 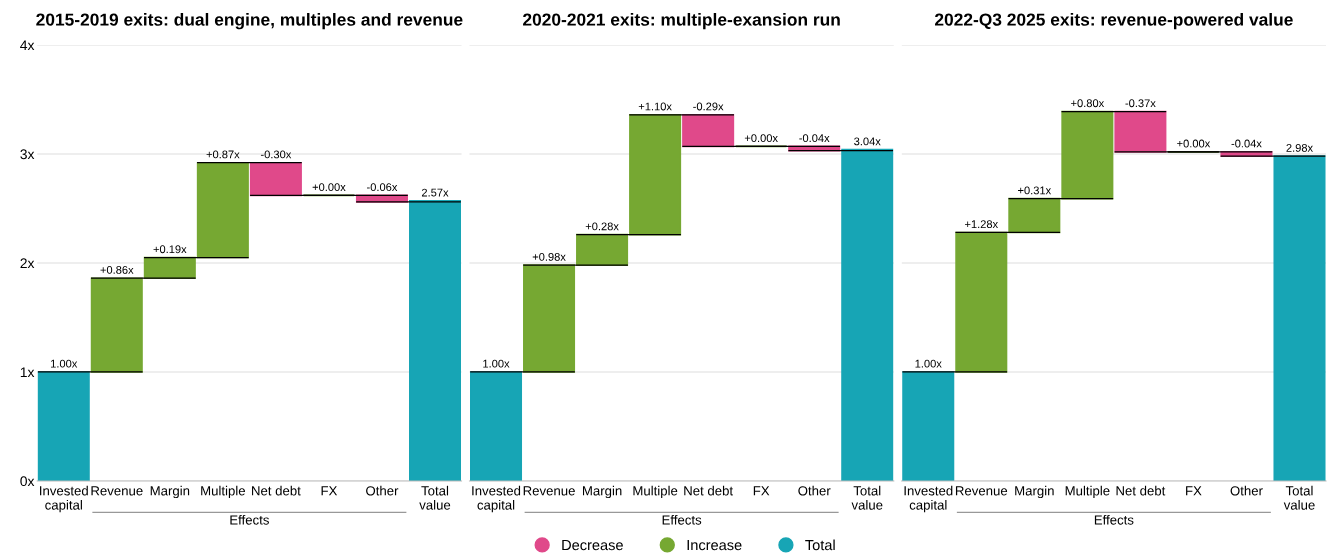 I want to click on y-tick-label: 2x, so click(x=27, y=263).